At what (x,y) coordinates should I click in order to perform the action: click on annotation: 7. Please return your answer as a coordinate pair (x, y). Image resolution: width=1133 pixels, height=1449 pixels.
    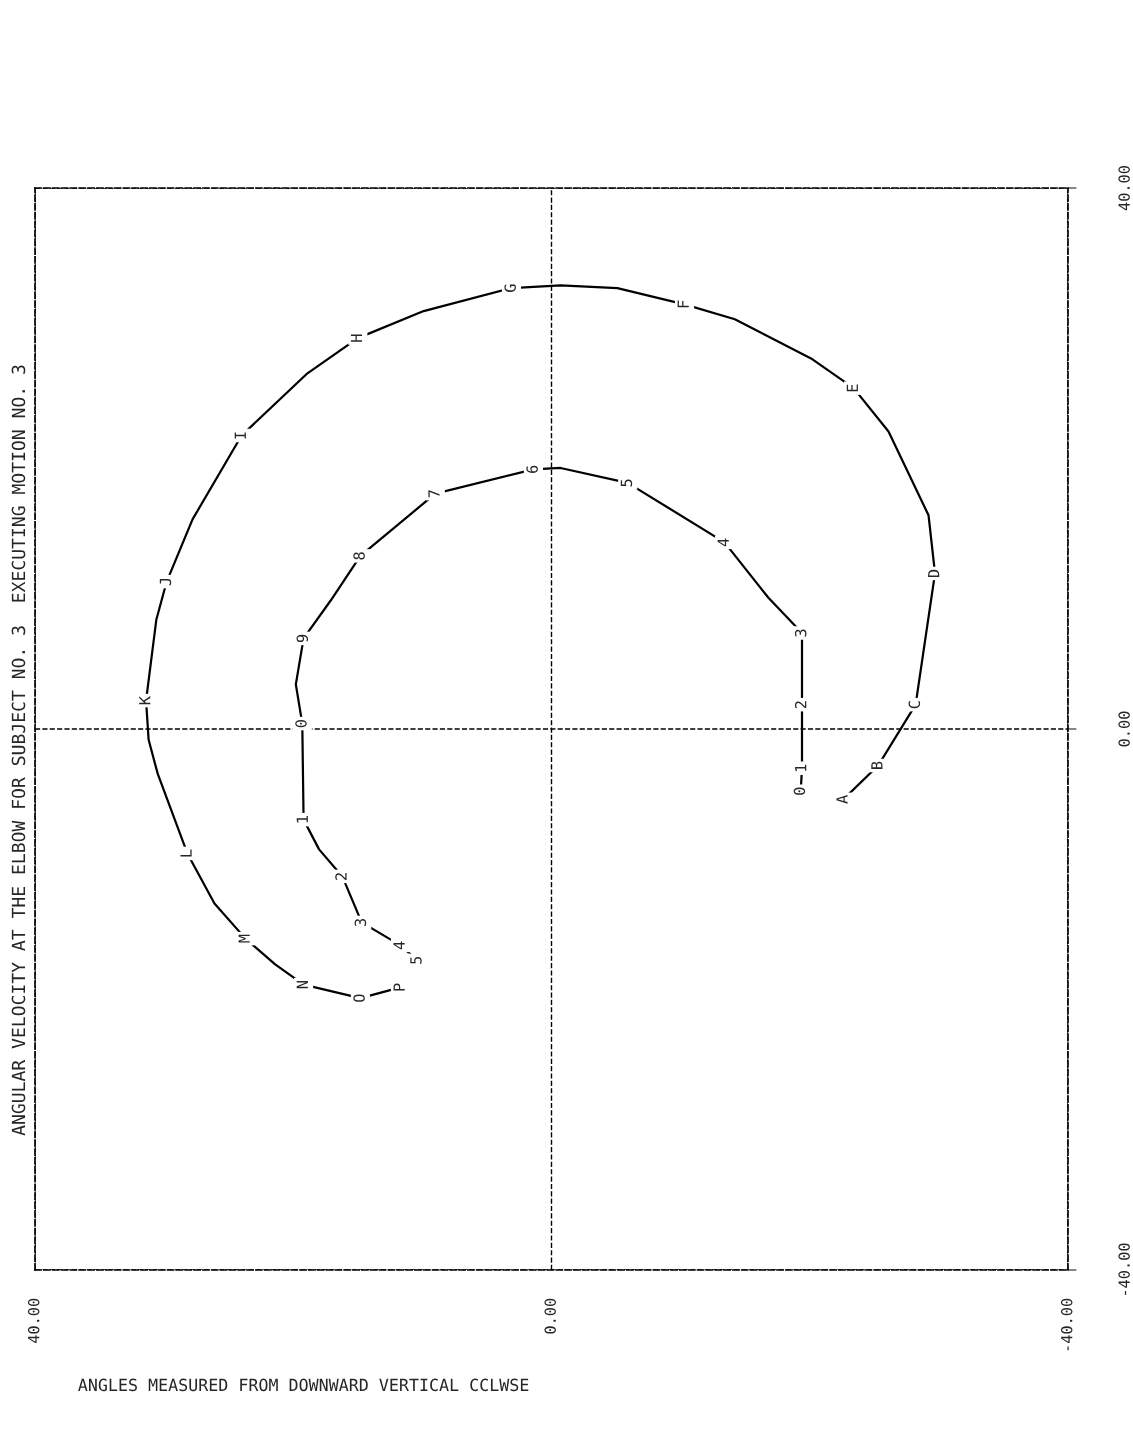
    Looking at the image, I should click on (434, 494).